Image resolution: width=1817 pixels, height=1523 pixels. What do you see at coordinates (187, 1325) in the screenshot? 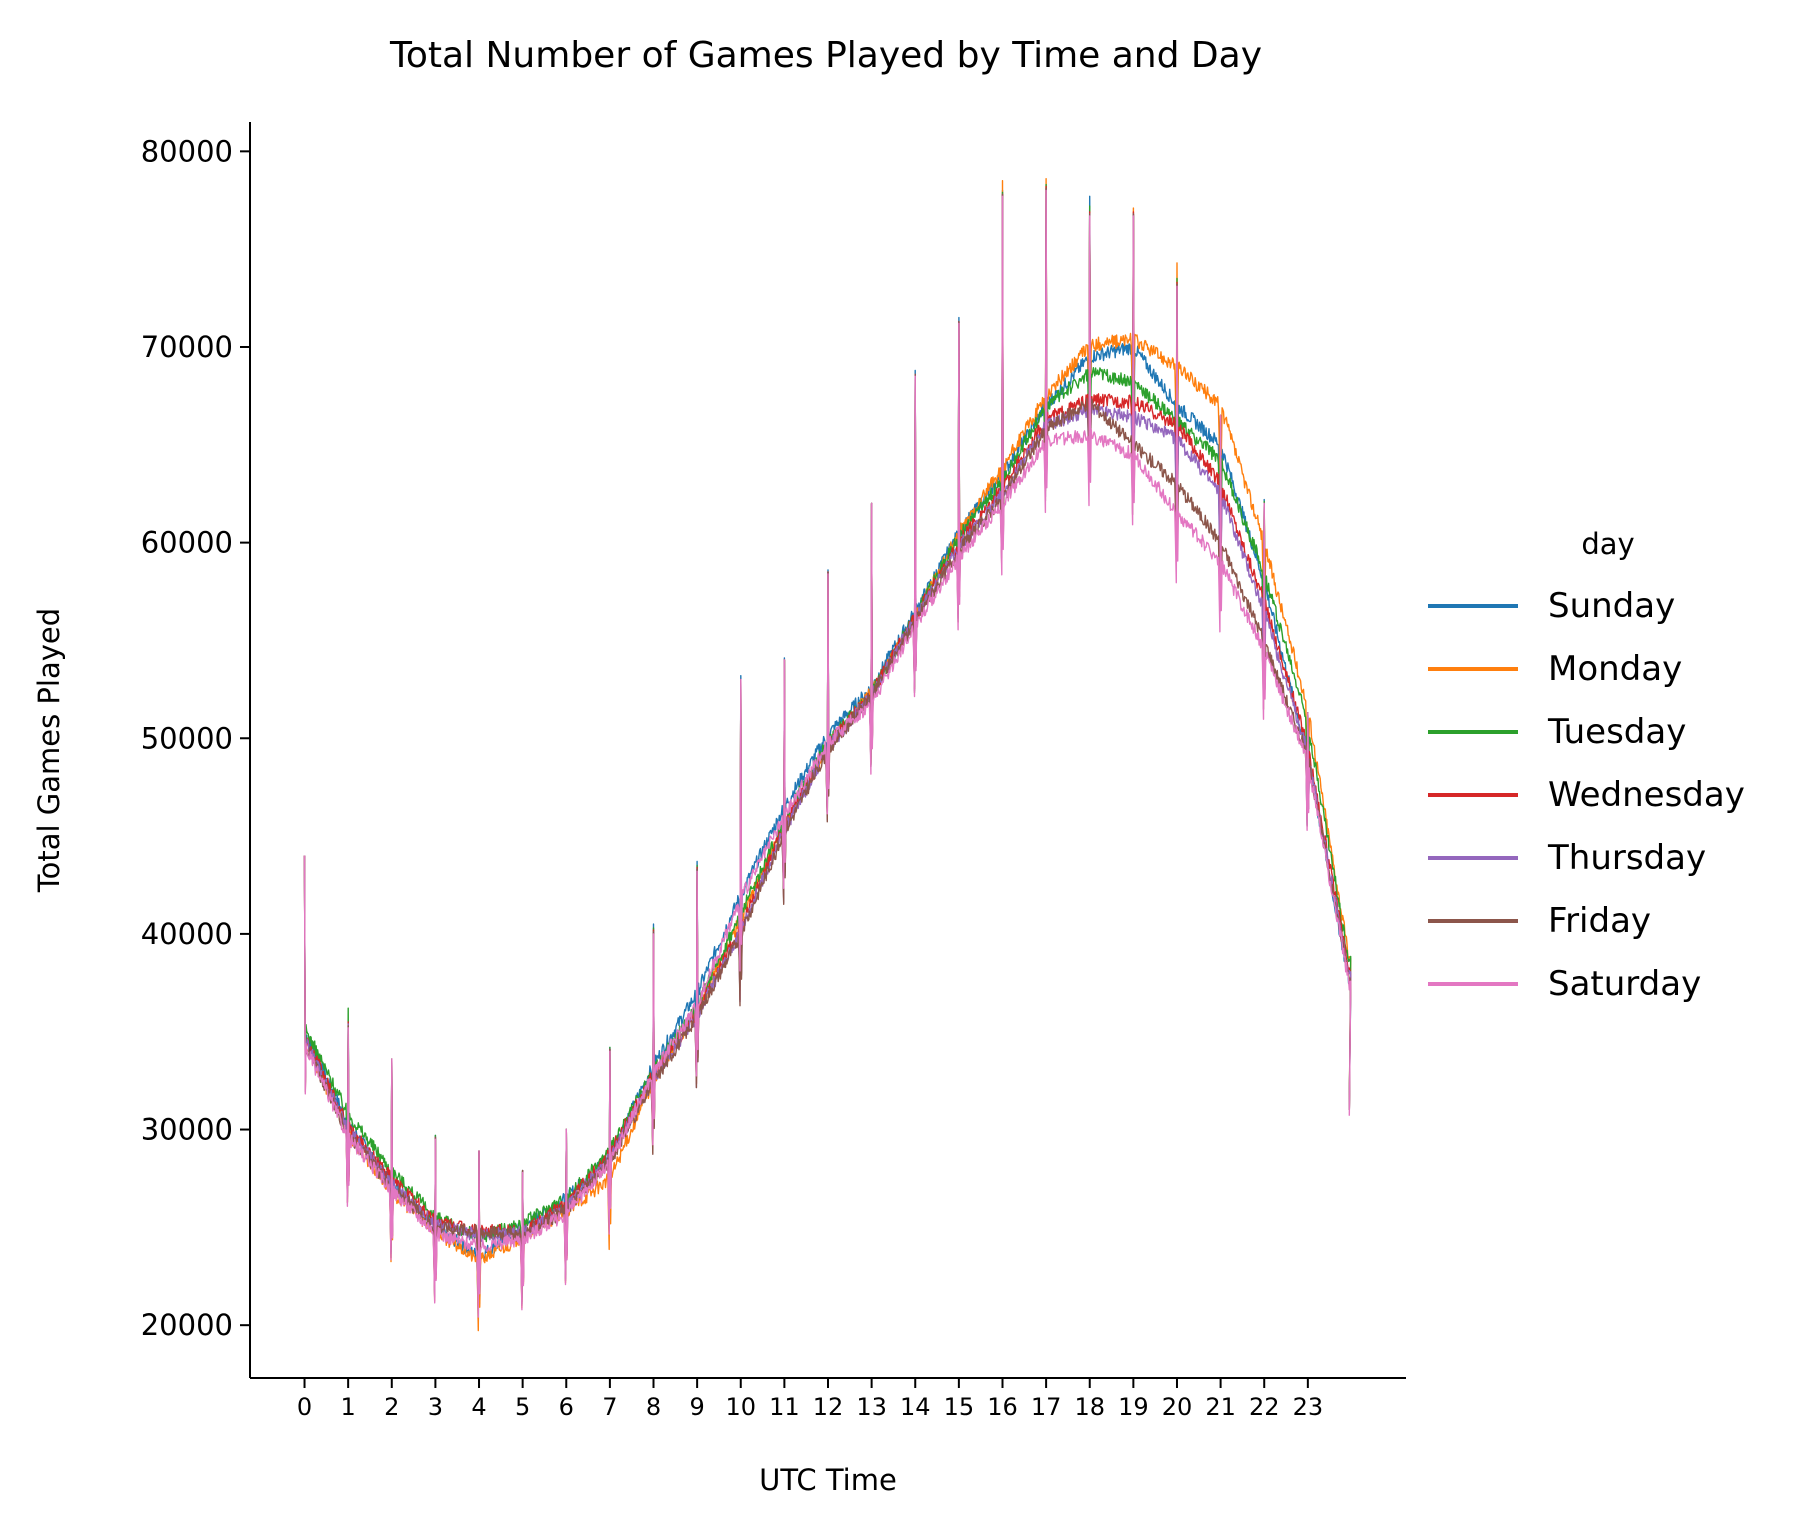
I see `y-tick-label: 20000` at bounding box center [187, 1325].